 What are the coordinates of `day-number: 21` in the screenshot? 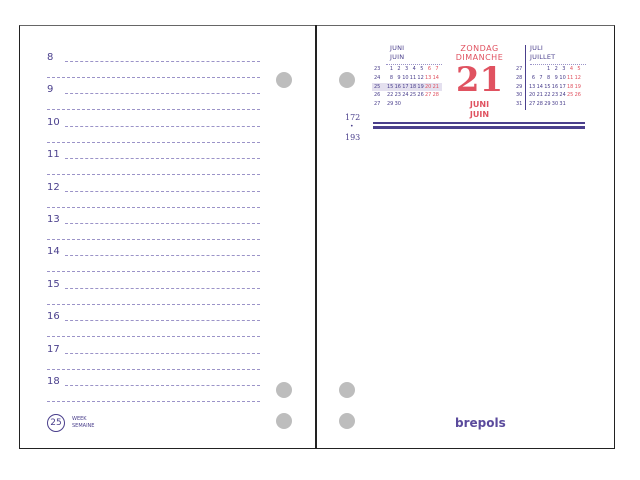 It's located at (479, 80).